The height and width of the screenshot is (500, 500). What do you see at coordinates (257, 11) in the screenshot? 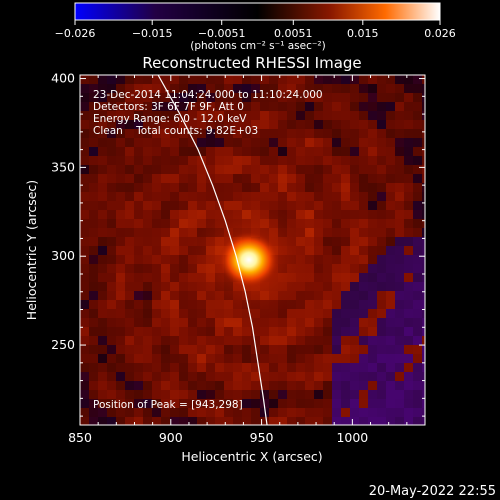
I see `colorbar` at bounding box center [257, 11].